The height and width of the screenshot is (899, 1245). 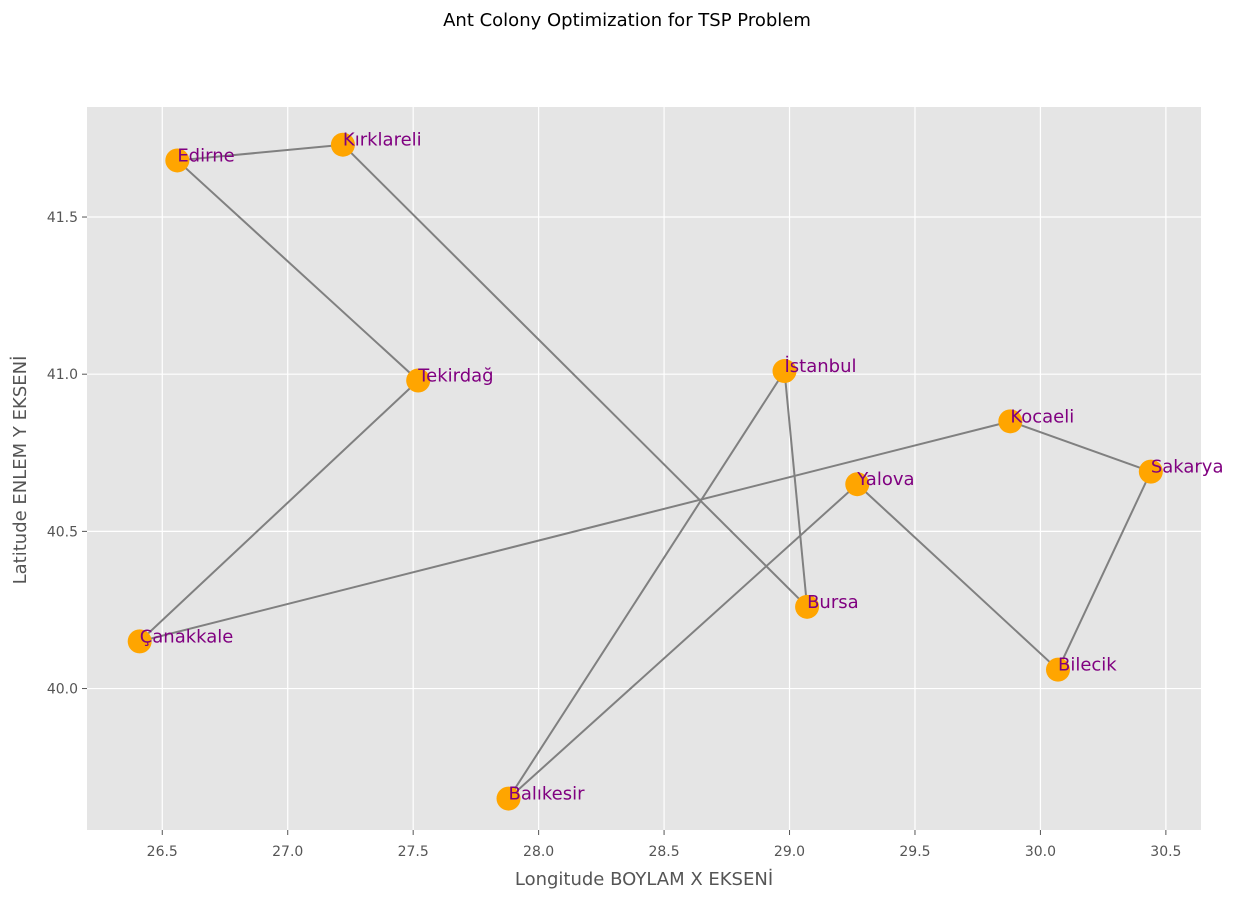 I want to click on x-tick-label: 29.0, so click(x=789, y=852).